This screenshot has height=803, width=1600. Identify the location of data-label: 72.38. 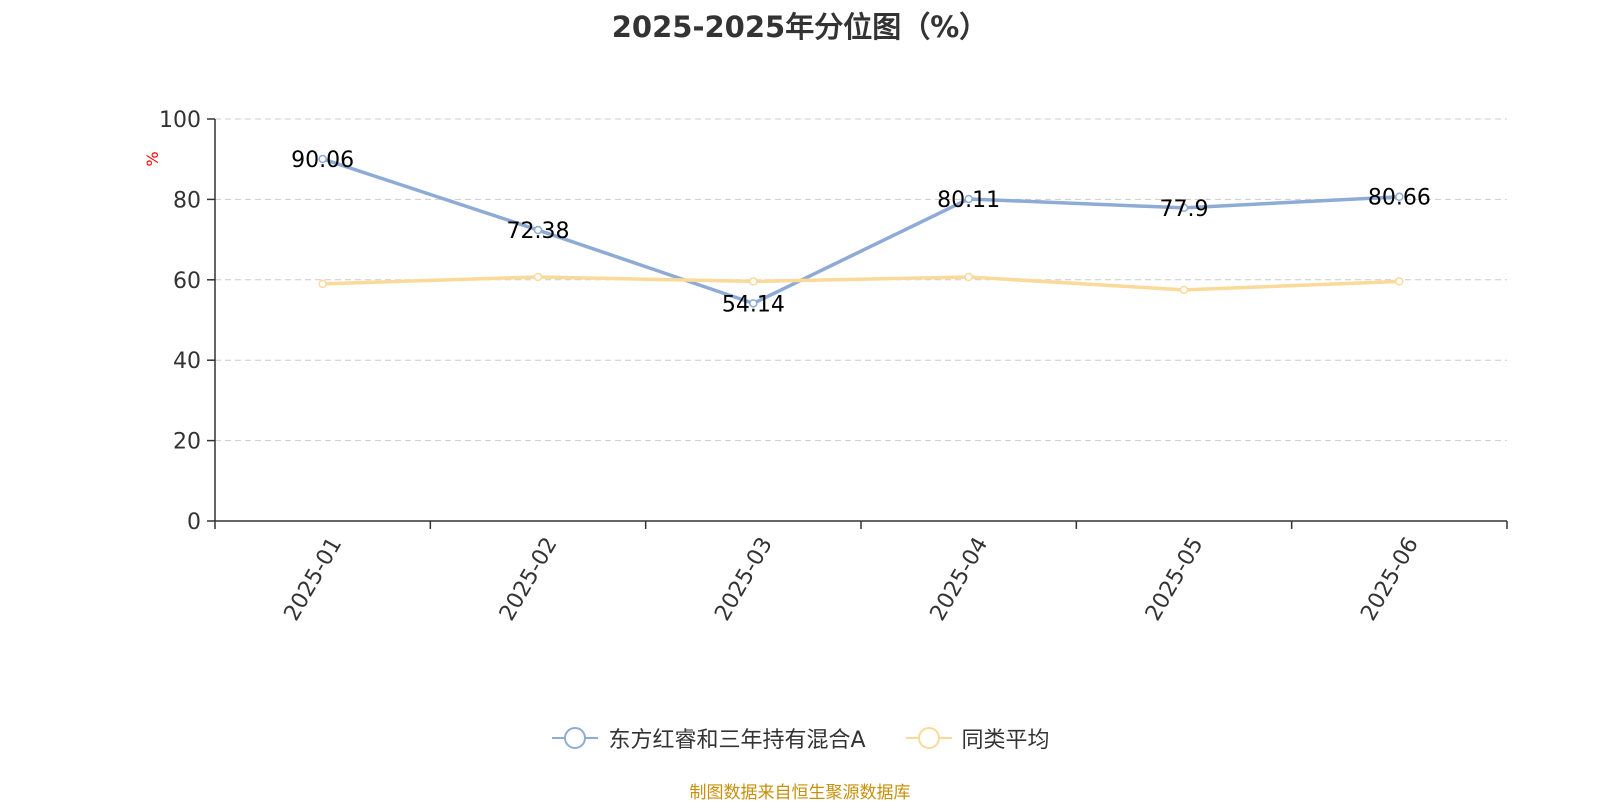
(538, 231).